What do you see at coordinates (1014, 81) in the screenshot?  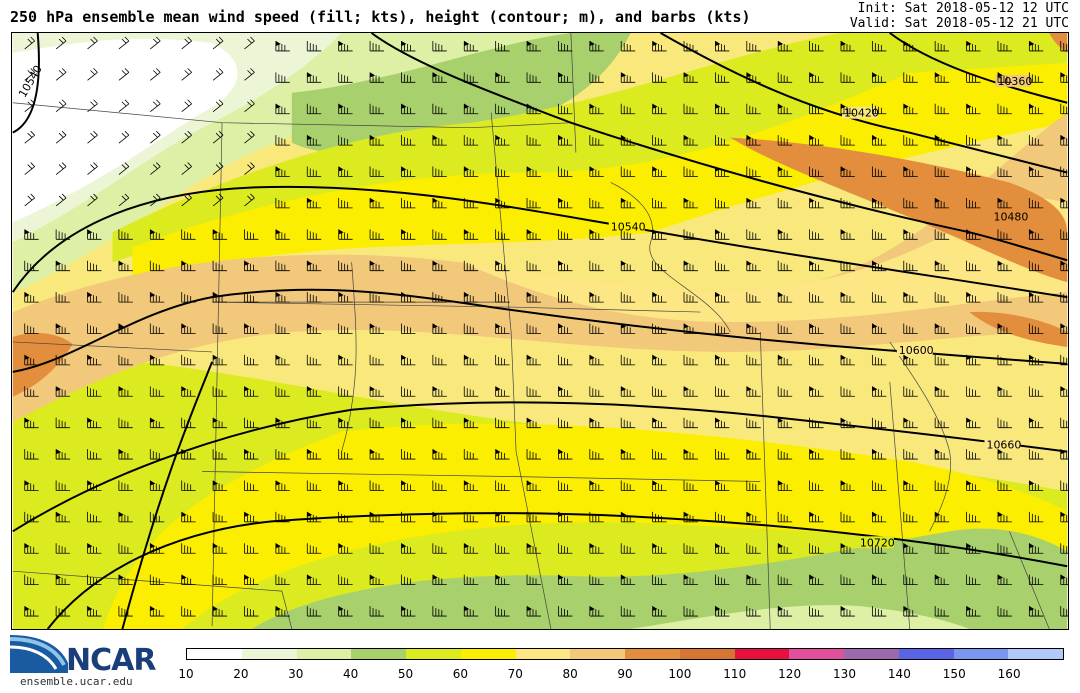 I see `contour-label: 10360` at bounding box center [1014, 81].